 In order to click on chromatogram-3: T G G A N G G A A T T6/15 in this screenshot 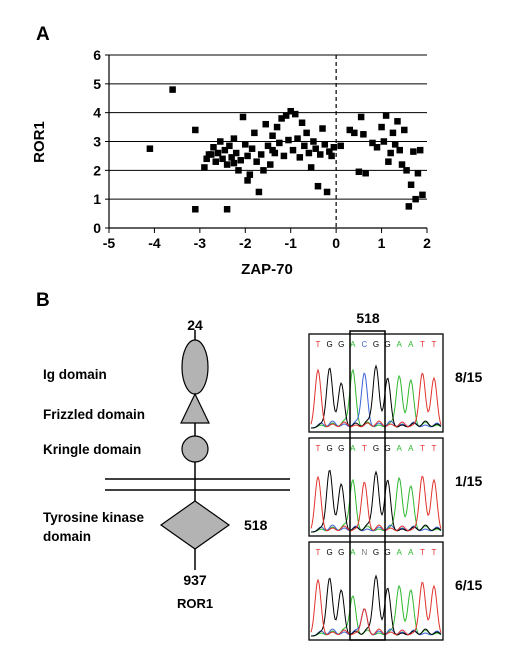, I will do `click(395, 591)`.